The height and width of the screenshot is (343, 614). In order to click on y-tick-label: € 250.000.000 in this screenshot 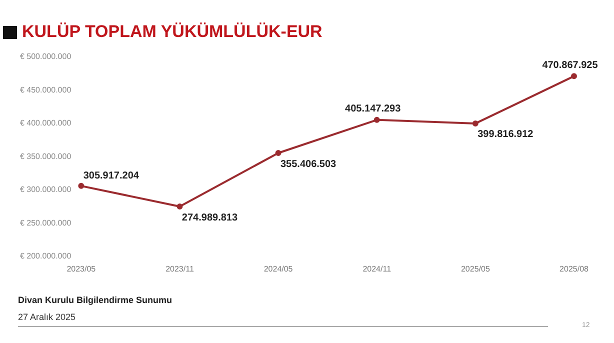, I will do `click(46, 223)`.